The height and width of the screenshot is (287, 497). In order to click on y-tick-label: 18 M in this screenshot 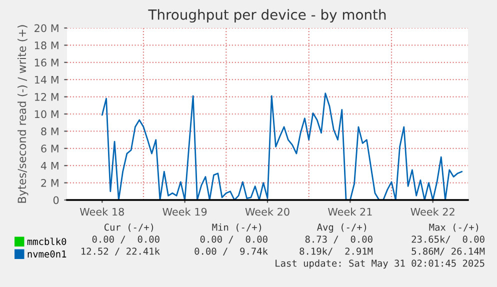, I will do `click(46, 45)`.